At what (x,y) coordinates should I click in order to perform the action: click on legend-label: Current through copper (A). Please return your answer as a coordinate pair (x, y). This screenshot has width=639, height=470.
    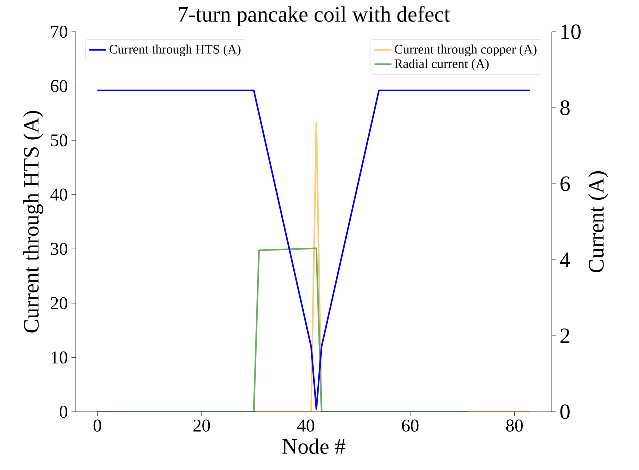
    Looking at the image, I should click on (466, 50).